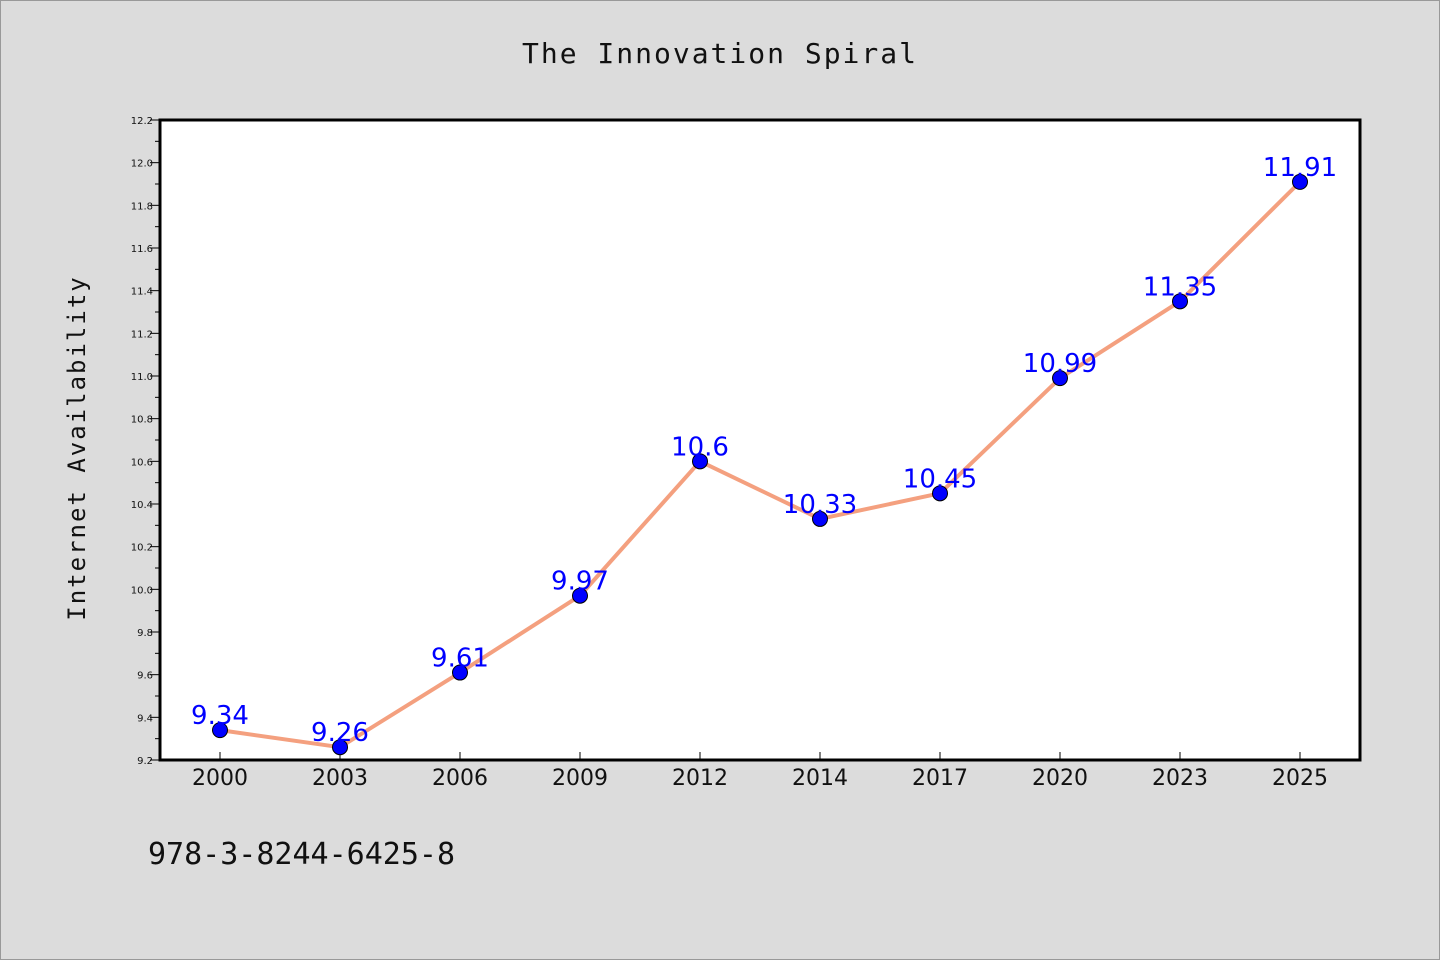  What do you see at coordinates (142, 121) in the screenshot?
I see `y-tick-label: 12.2` at bounding box center [142, 121].